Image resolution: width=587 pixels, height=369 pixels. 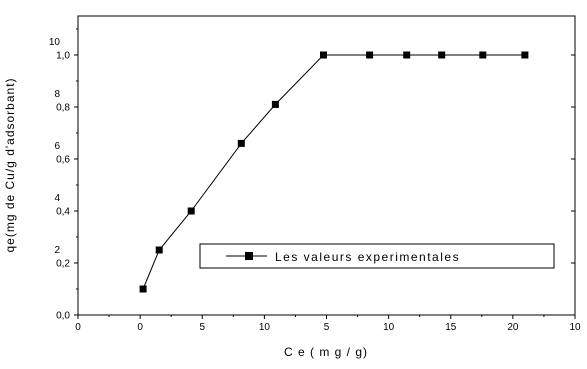 What do you see at coordinates (367, 257) in the screenshot?
I see `legend-label: Les valeurs experimentales` at bounding box center [367, 257].